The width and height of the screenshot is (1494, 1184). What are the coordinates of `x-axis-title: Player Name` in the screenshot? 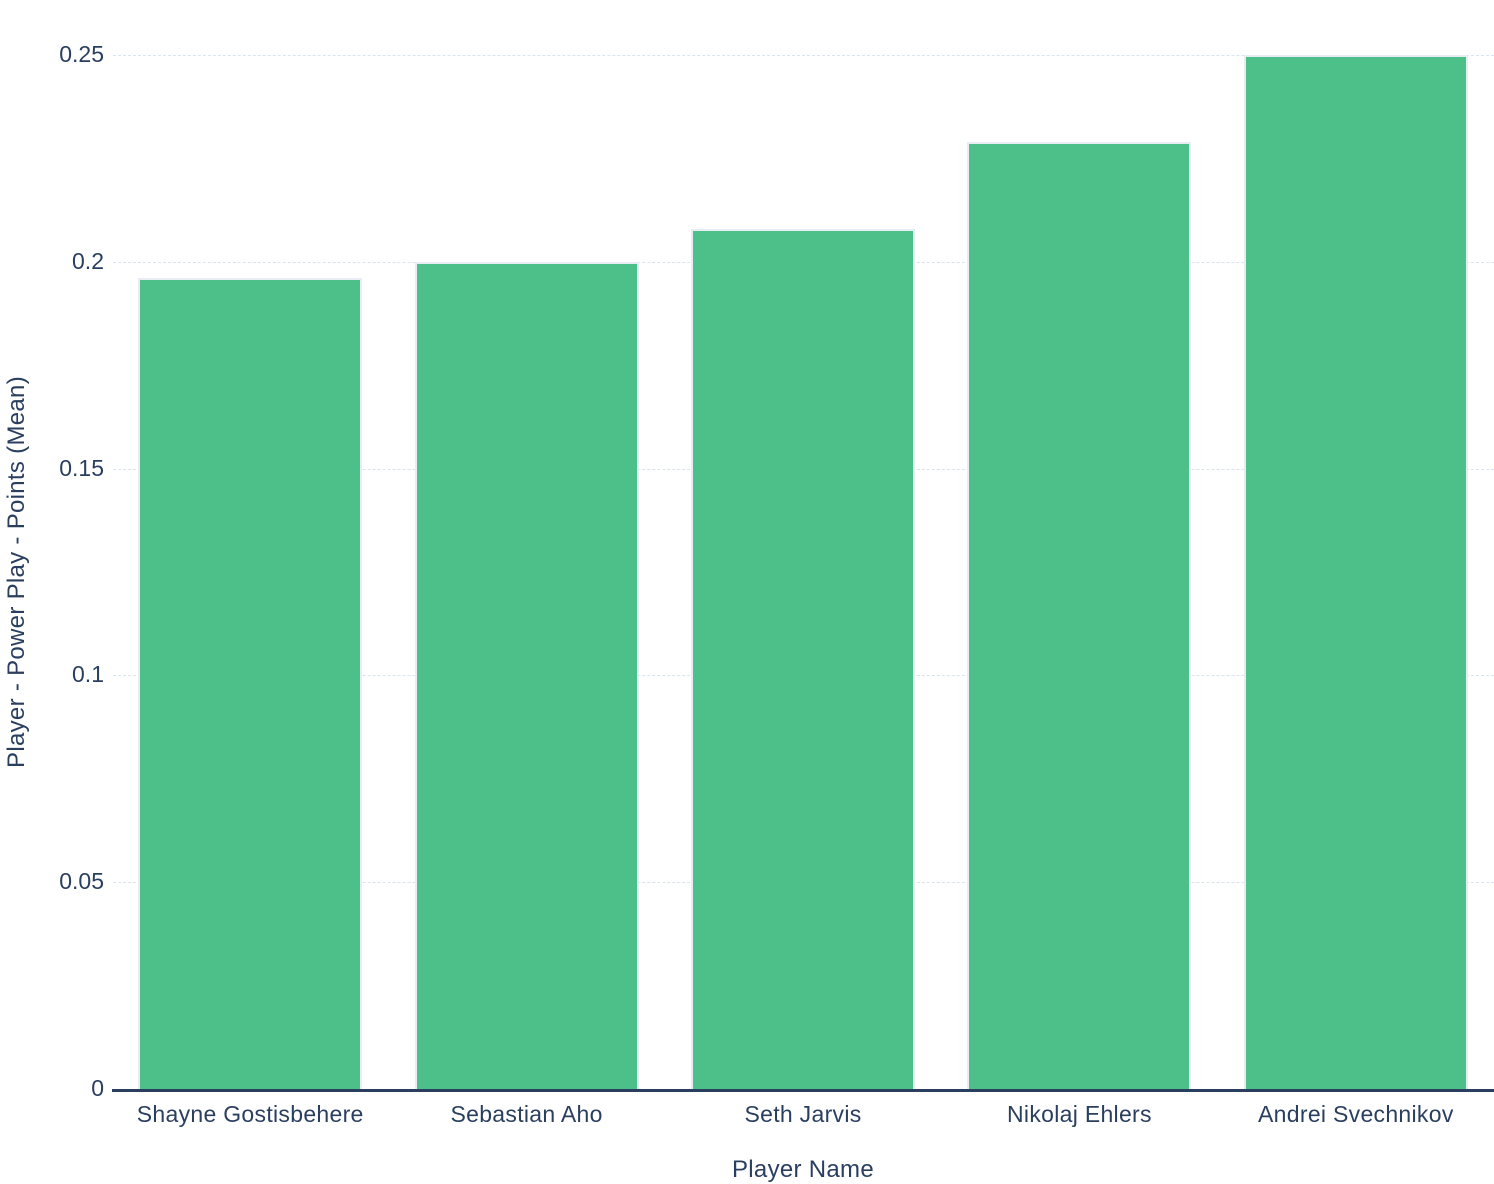 It's located at (802, 1169).